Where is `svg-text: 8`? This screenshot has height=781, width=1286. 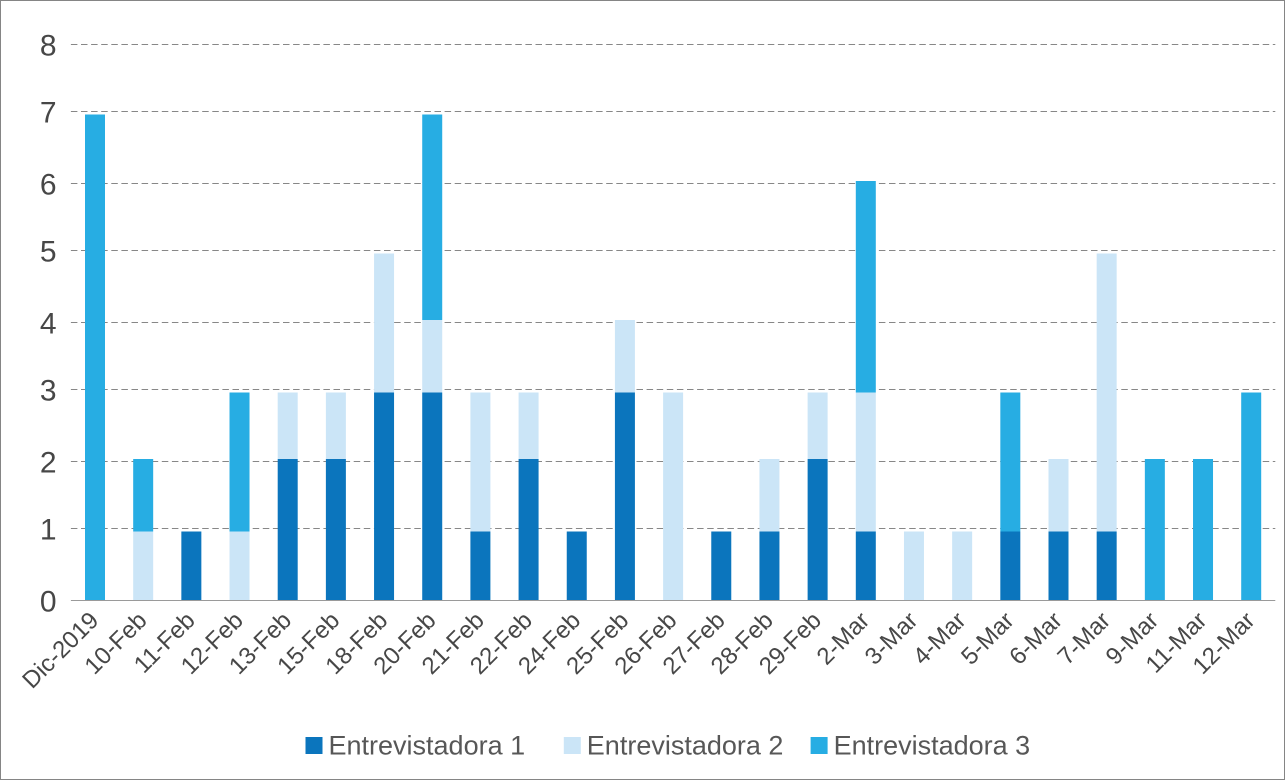
svg-text: 8 is located at coordinates (48, 46).